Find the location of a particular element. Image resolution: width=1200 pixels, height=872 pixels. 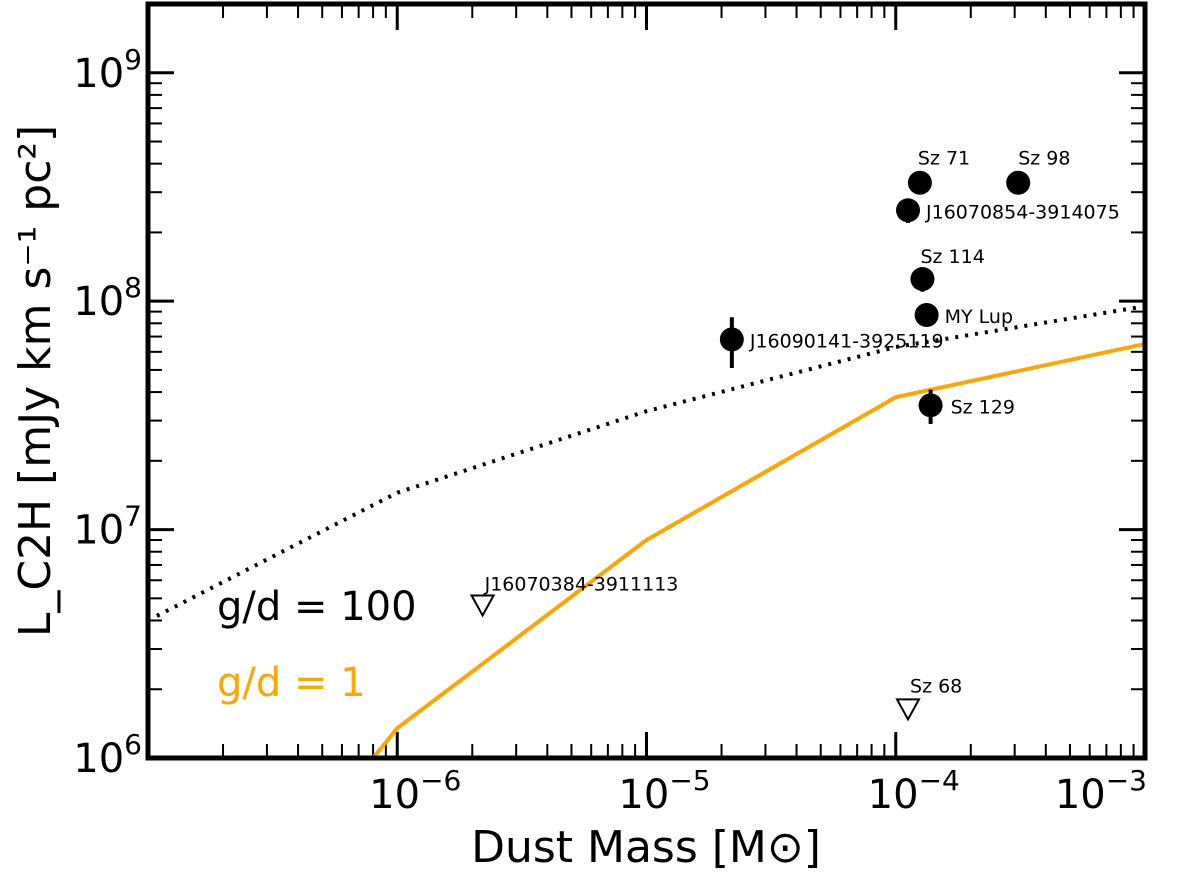

point-label: J16090141-3925119 is located at coordinates (846, 341).